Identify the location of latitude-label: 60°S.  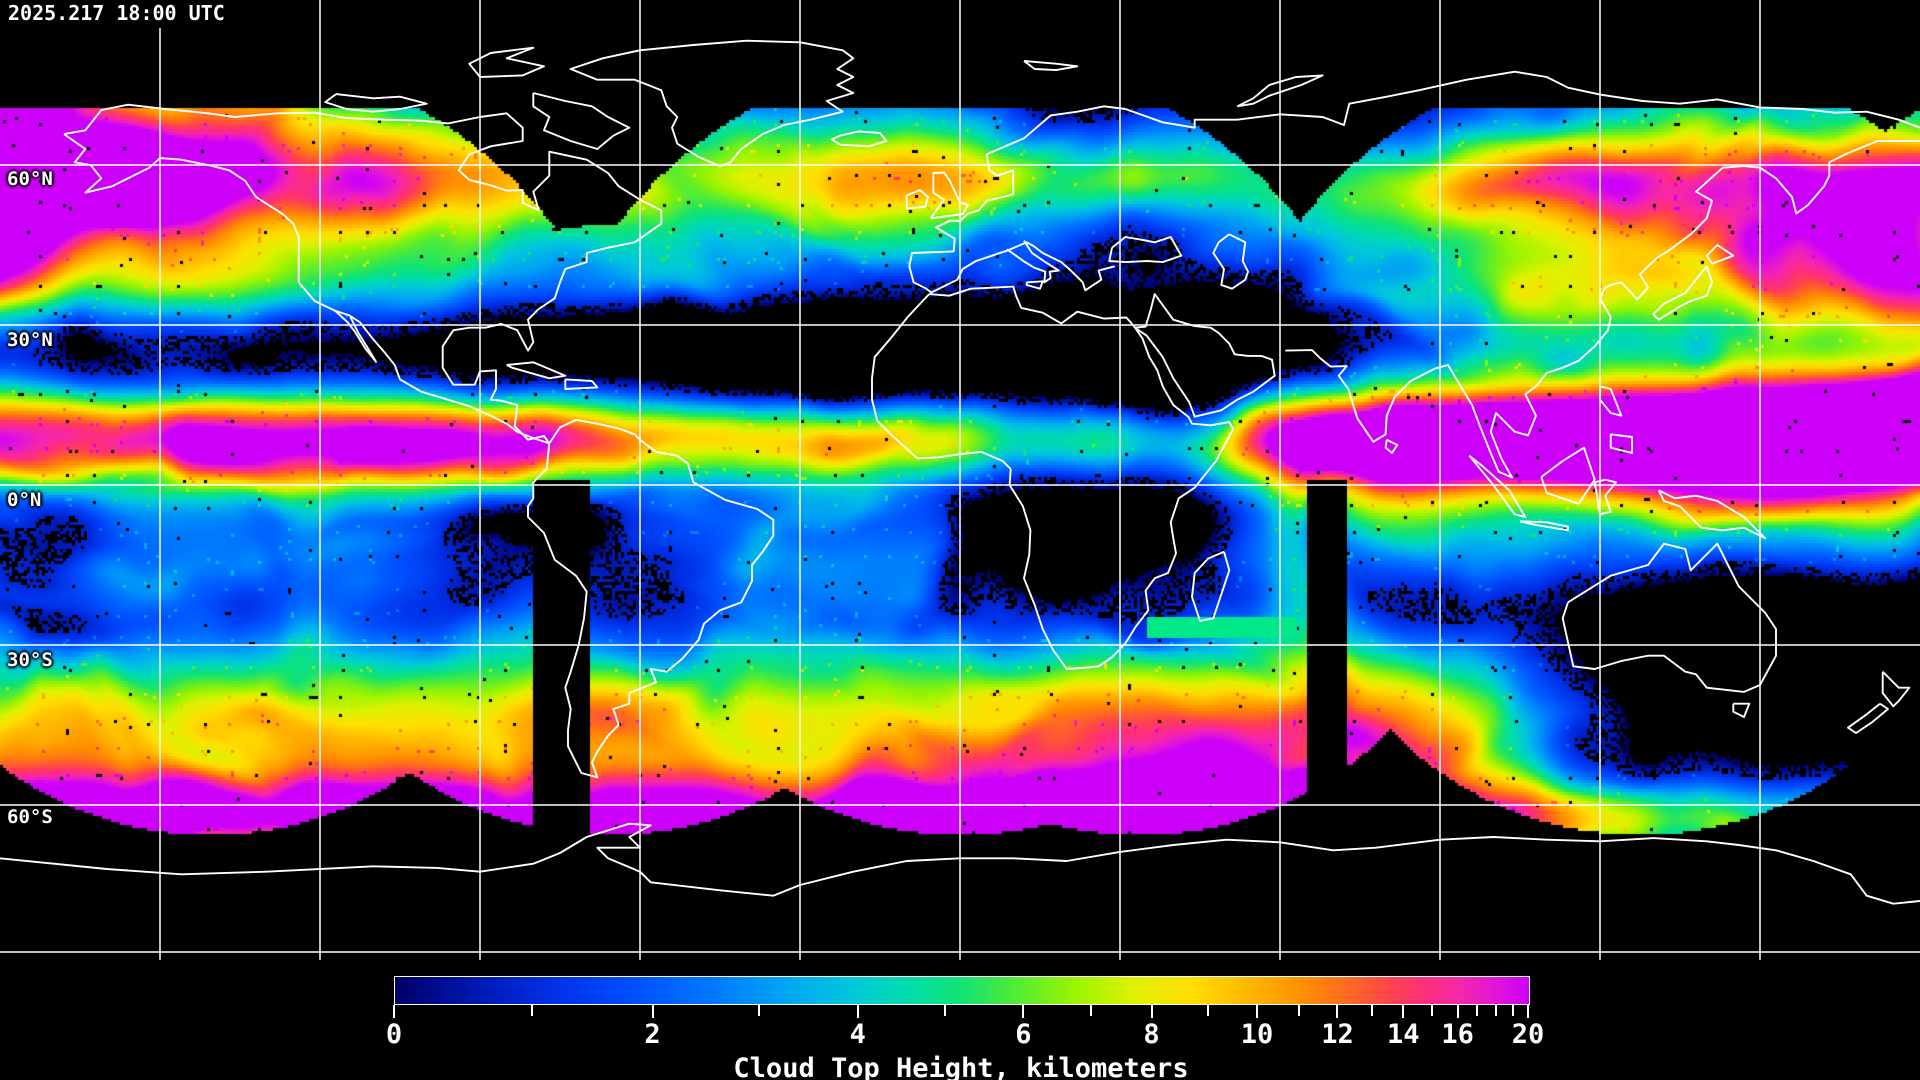
(30, 817).